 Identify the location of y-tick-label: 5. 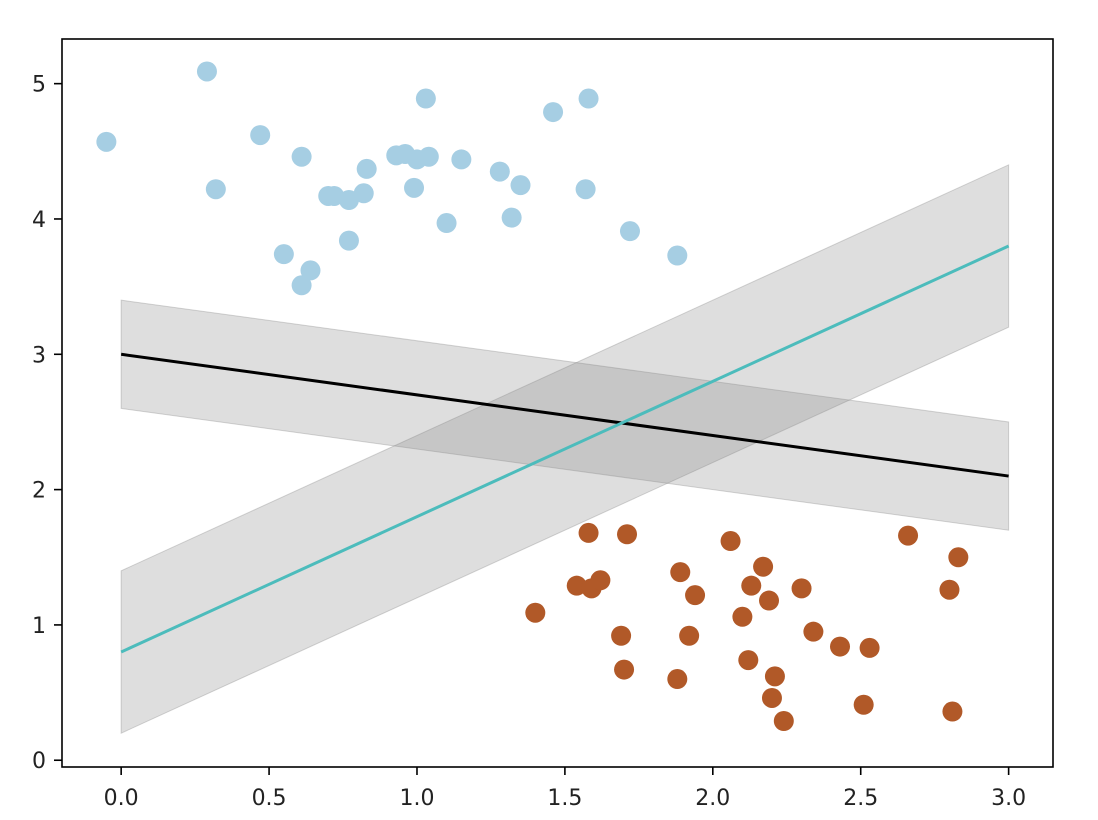
(39, 85).